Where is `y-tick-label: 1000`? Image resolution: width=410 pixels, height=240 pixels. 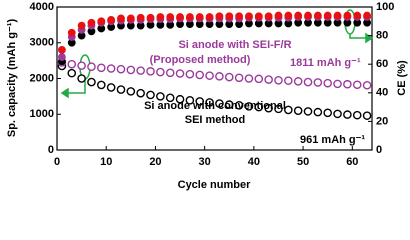
y-tick-label: 1000 is located at coordinates (42, 114).